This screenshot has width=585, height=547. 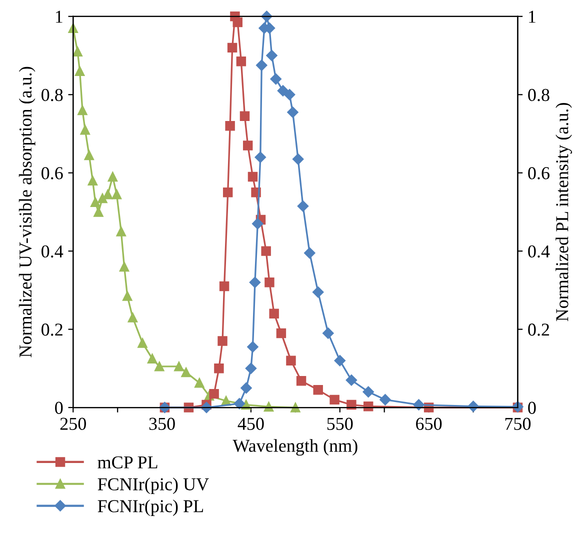 What do you see at coordinates (59, 16) in the screenshot?
I see `y-tick-label: 1` at bounding box center [59, 16].